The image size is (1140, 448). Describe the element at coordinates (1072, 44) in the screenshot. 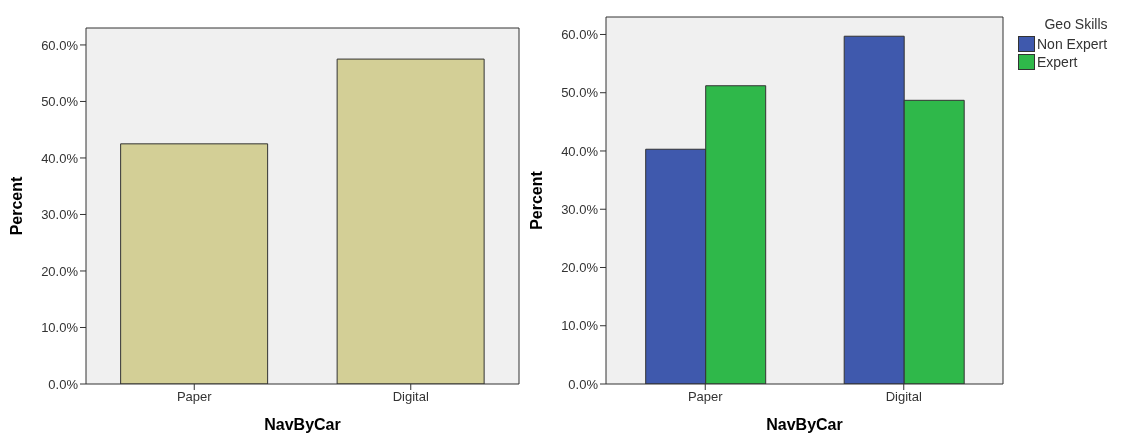

I see `legend-label: Non Expert` at that location.